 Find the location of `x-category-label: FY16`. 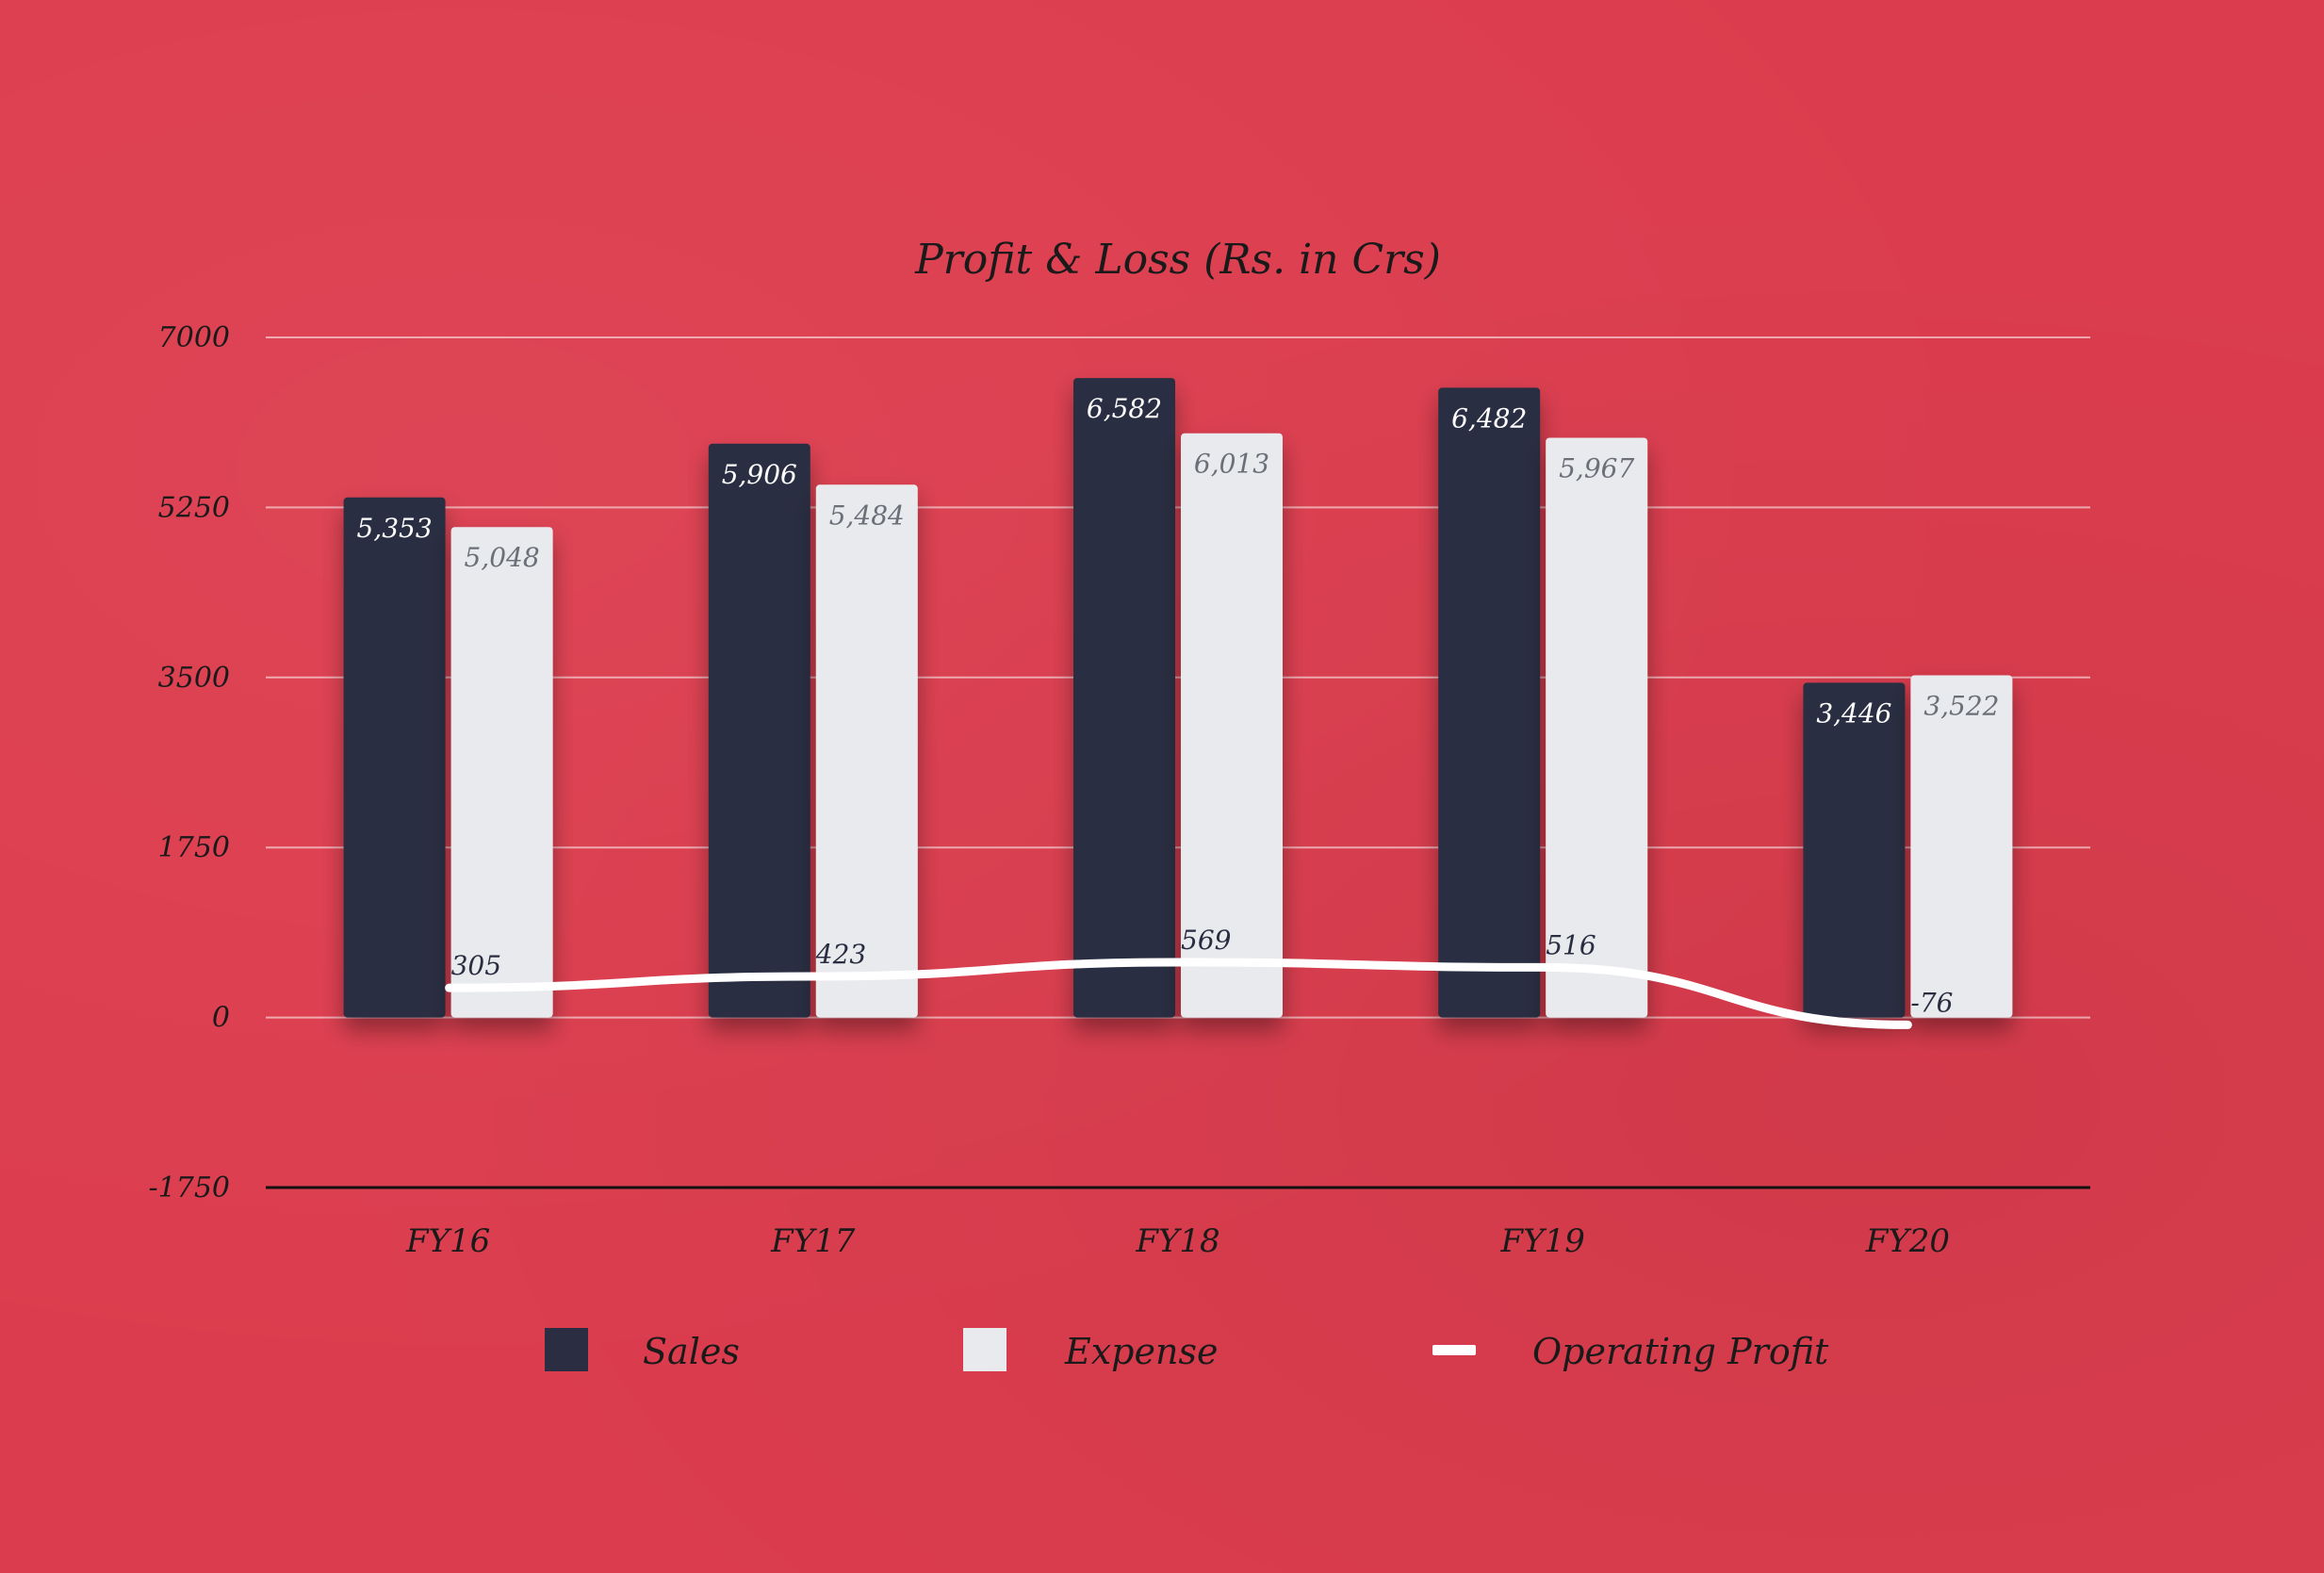

x-category-label: FY16 is located at coordinates (447, 1241).